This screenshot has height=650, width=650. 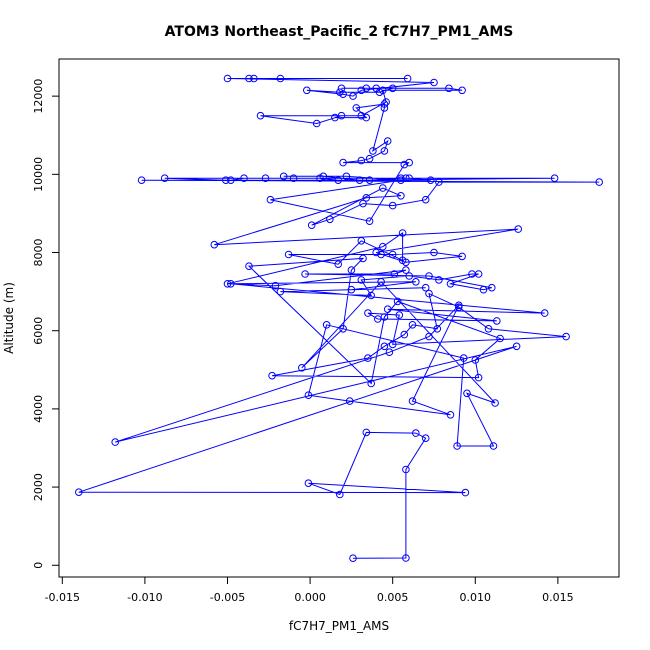 I want to click on x-tick-label: -0.015, so click(x=62, y=597).